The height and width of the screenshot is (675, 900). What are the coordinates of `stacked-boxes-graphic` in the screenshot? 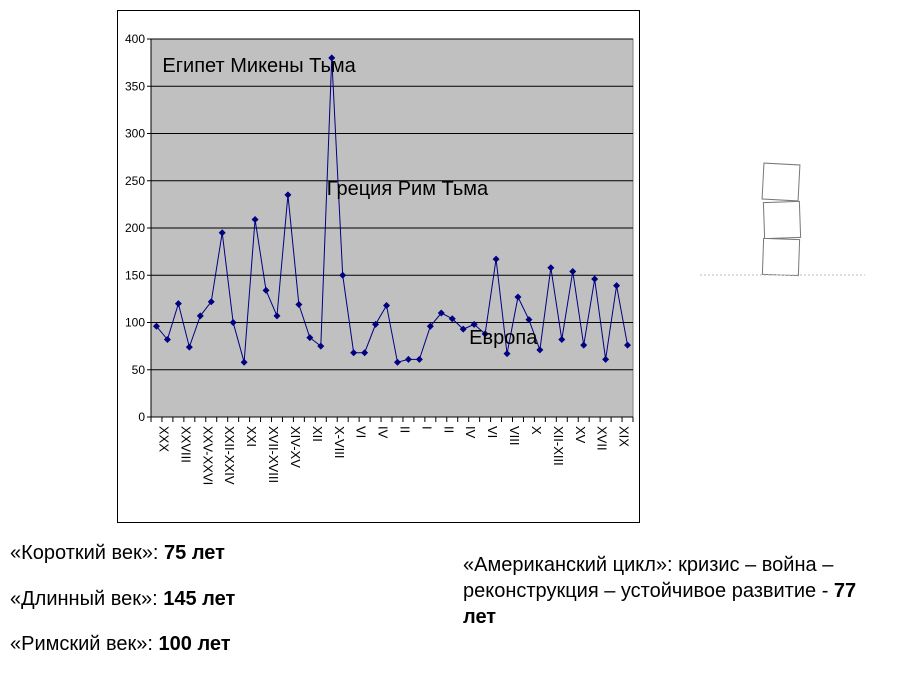 It's located at (782, 219).